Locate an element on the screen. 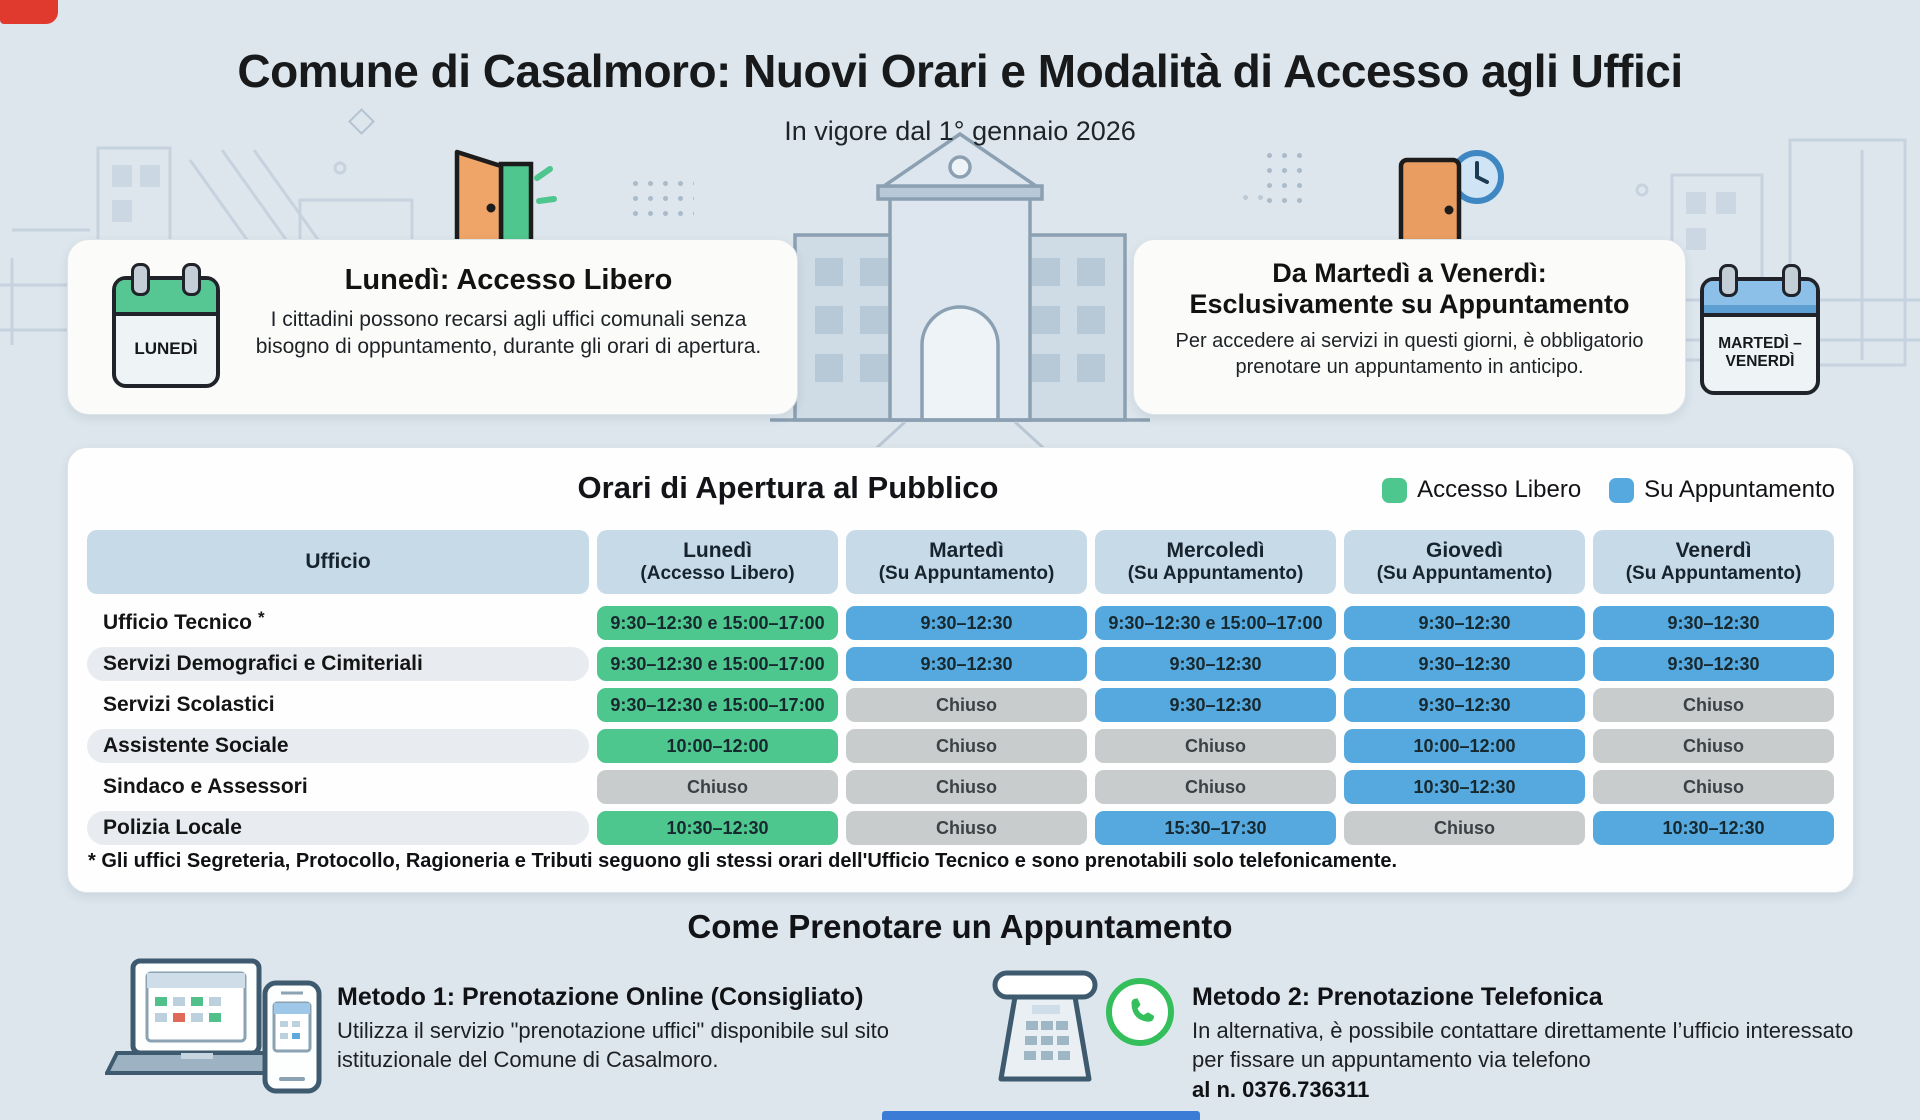 The height and width of the screenshot is (1120, 1920). legend-item: Accesso Libero is located at coordinates (1481, 490).